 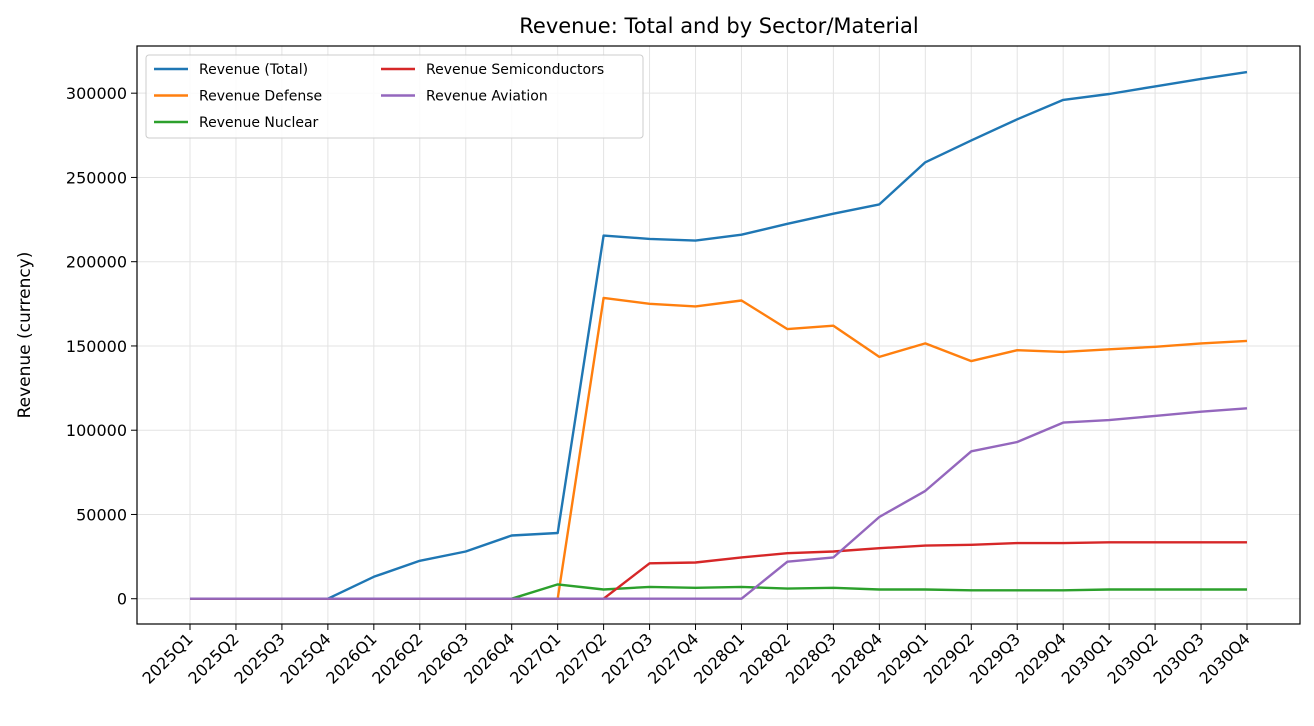 I want to click on legend-entry-label: Revenue (Total), so click(x=253, y=70).